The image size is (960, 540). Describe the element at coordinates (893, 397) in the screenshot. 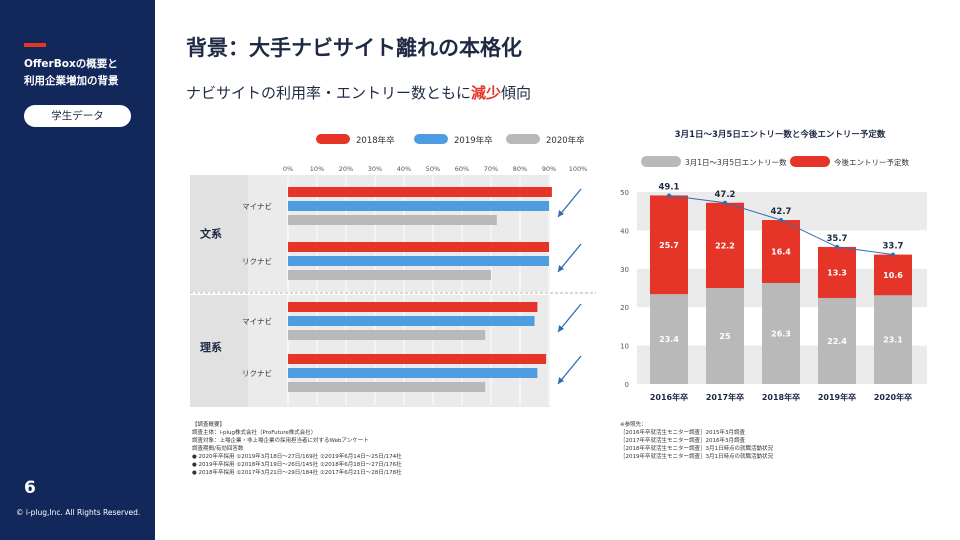

I see `x-tick-label: 2020年卒` at that location.